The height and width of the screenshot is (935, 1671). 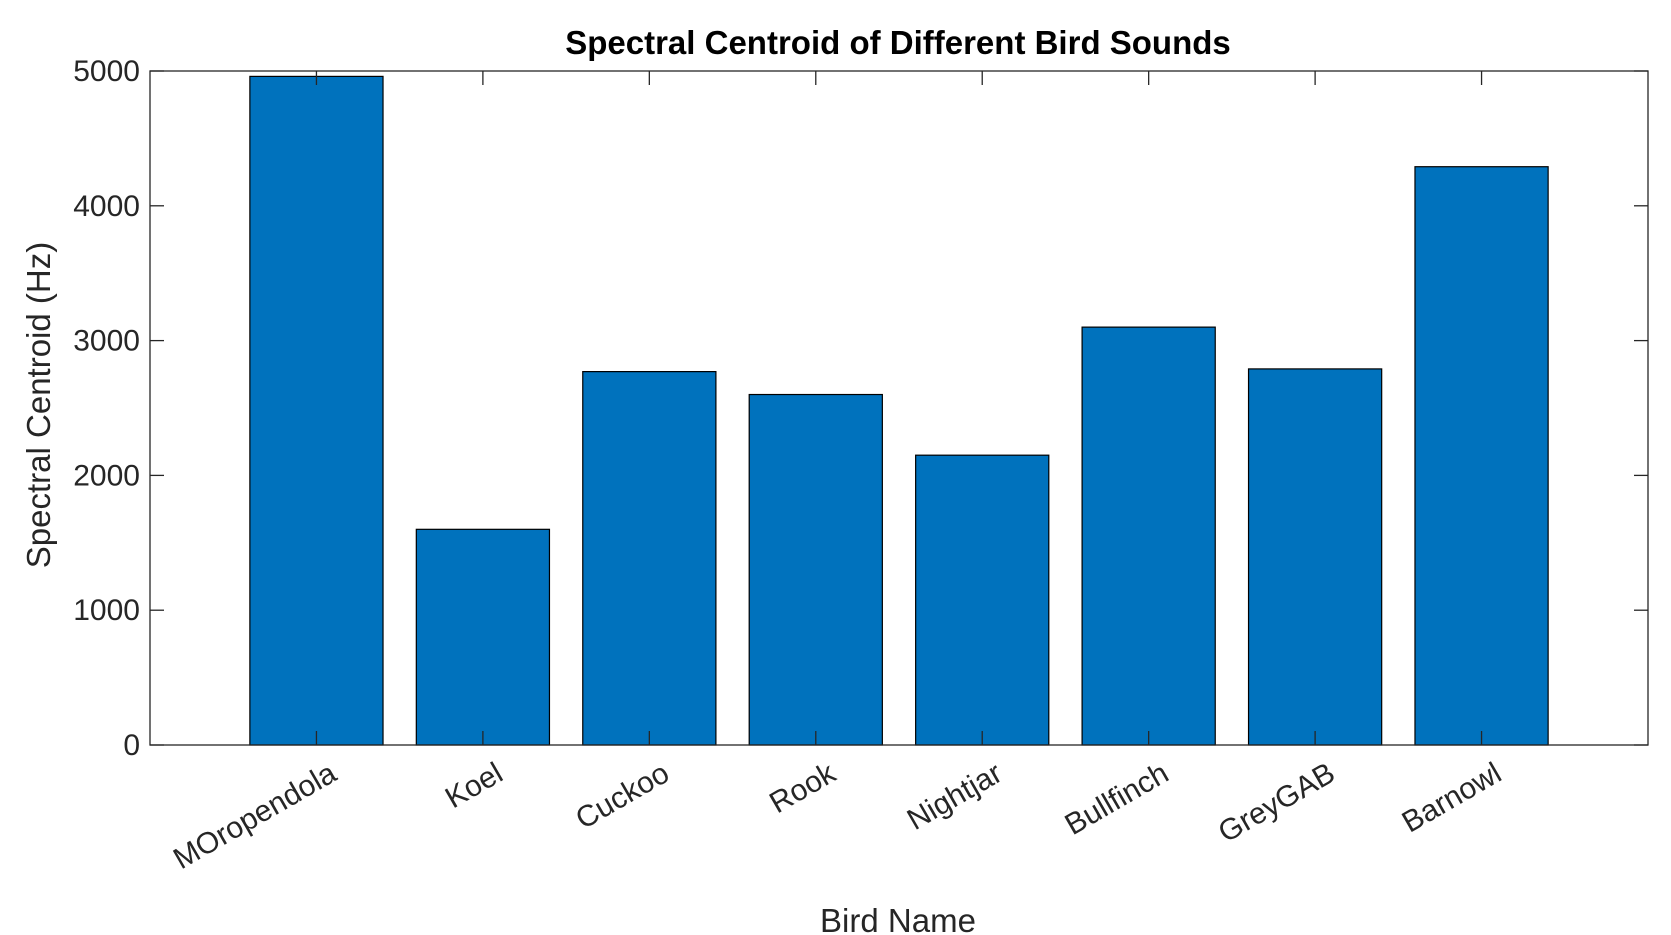 I want to click on bar-nightjar, so click(x=982, y=600).